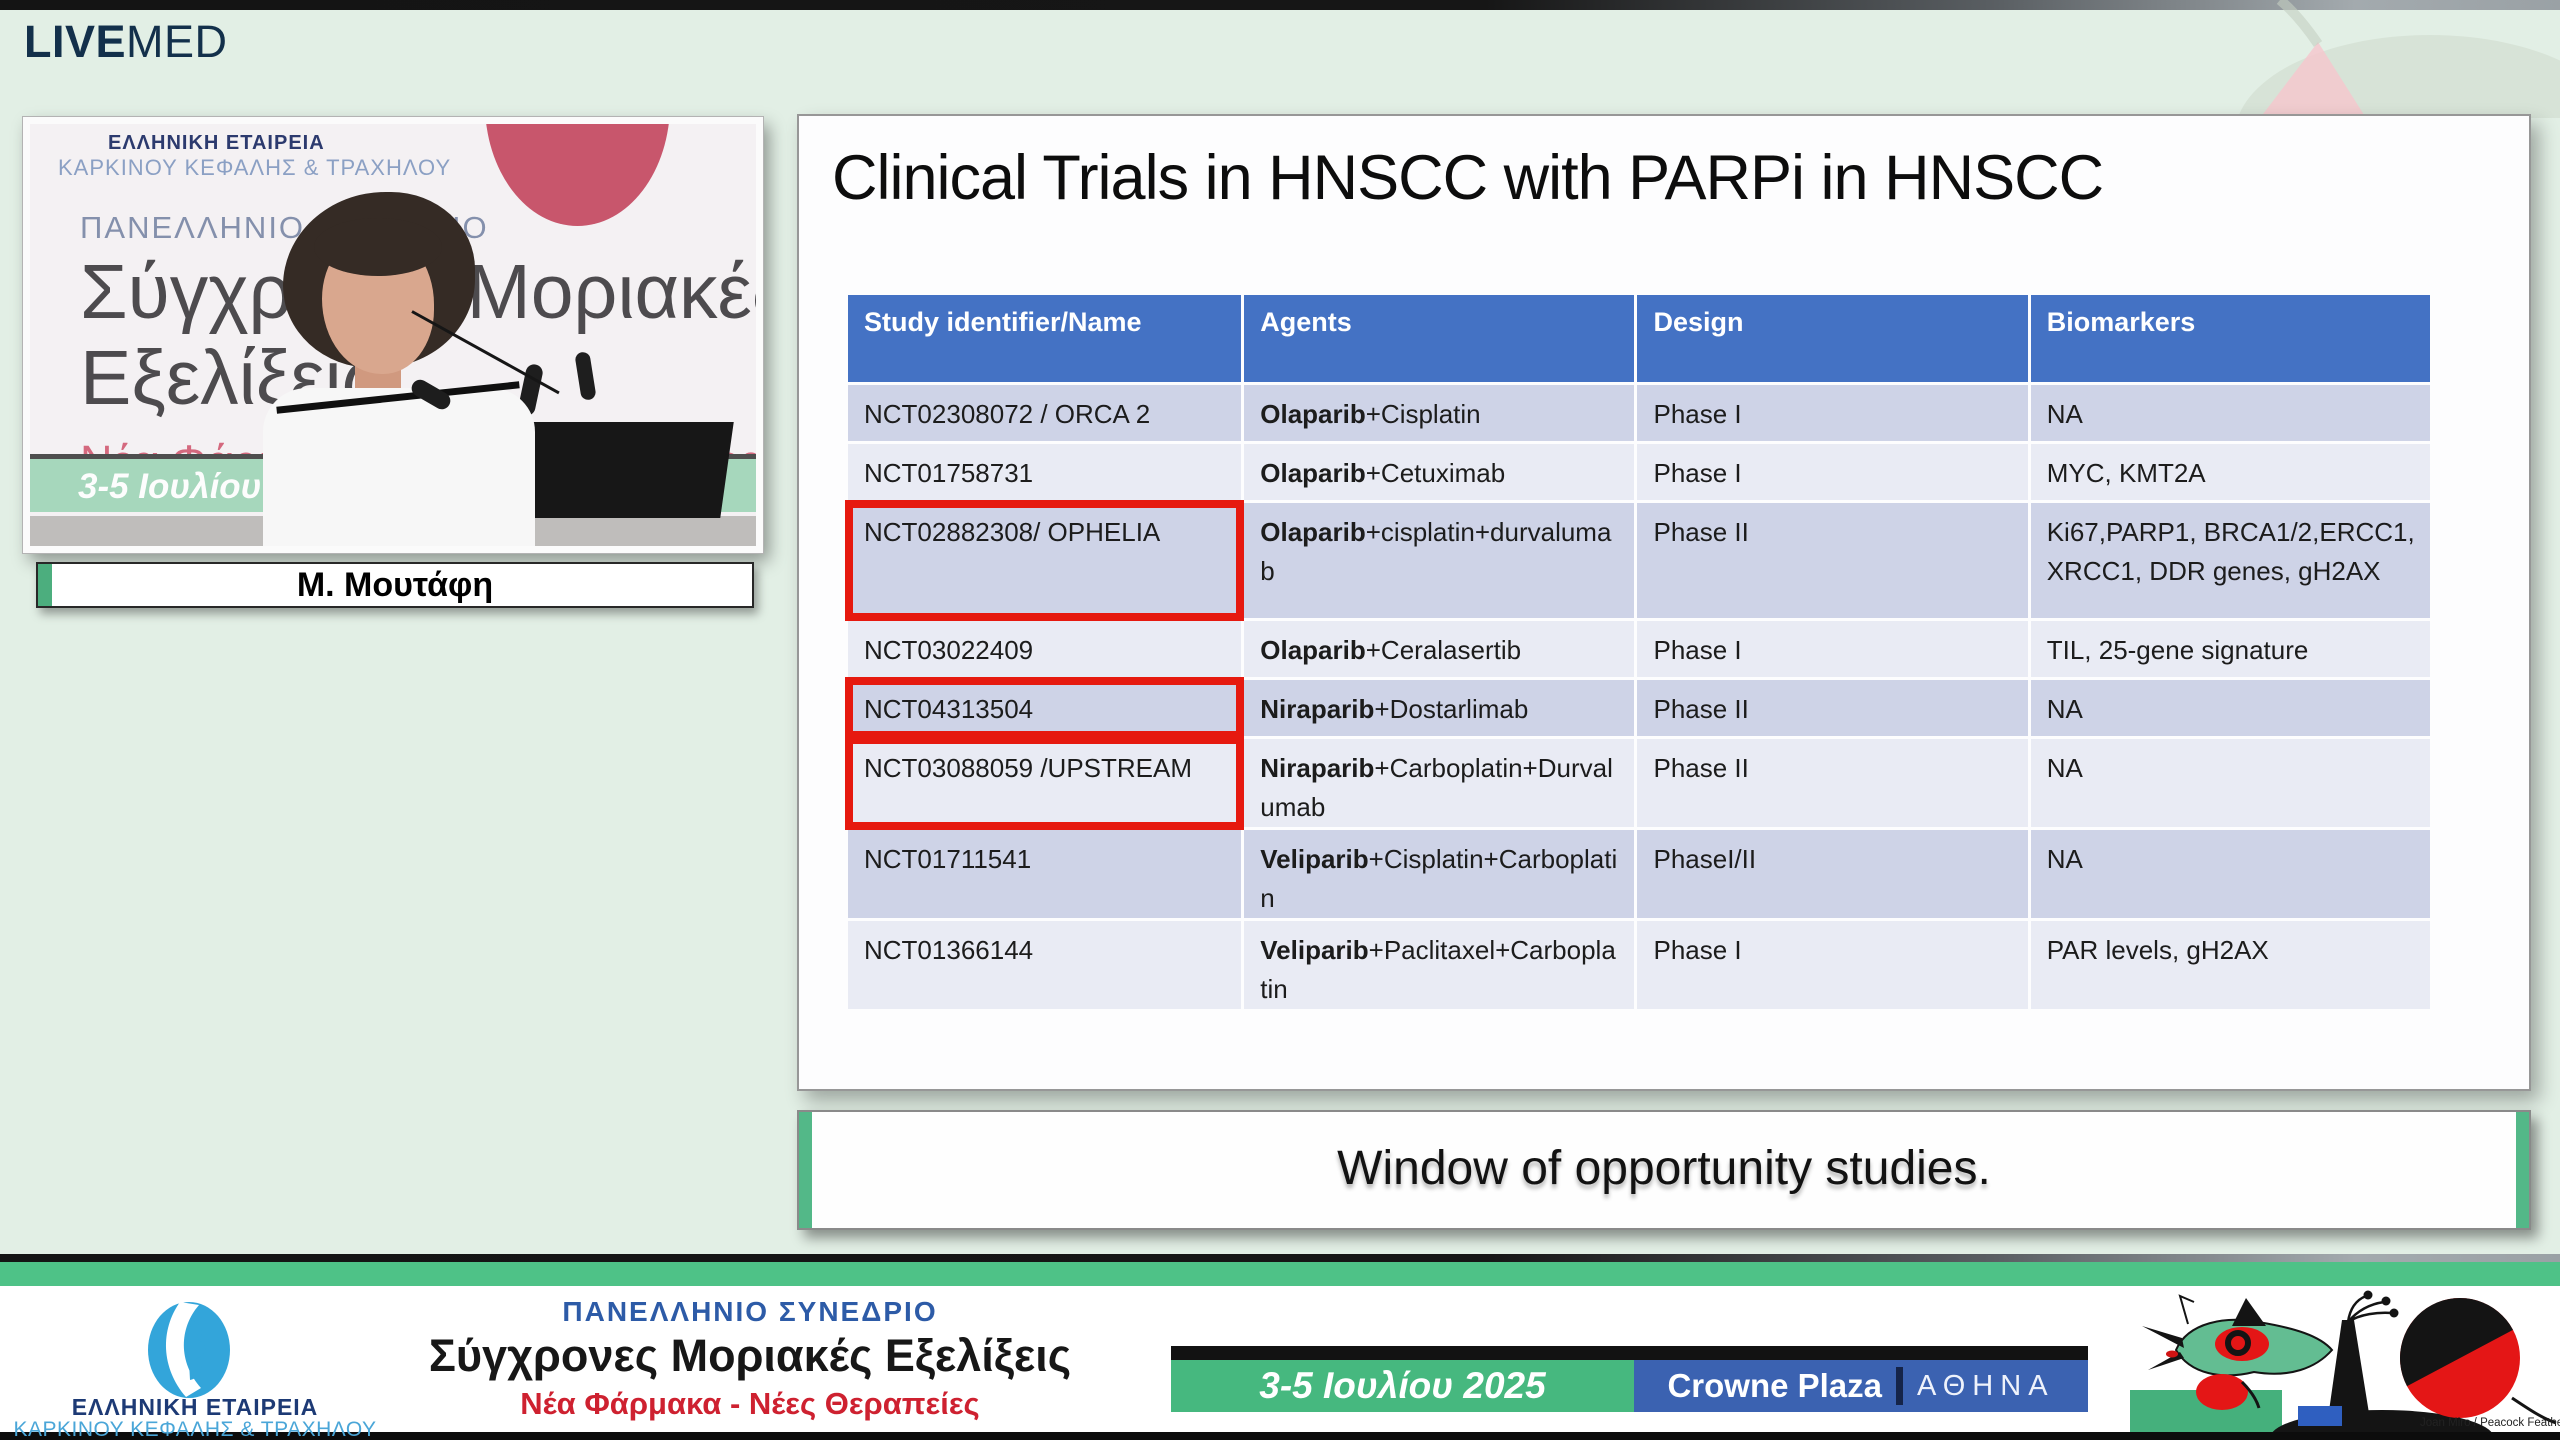 The width and height of the screenshot is (2560, 1440). Describe the element at coordinates (1436, 551) in the screenshot. I see `agent-rest: +cisplatin+durvalumab` at that location.